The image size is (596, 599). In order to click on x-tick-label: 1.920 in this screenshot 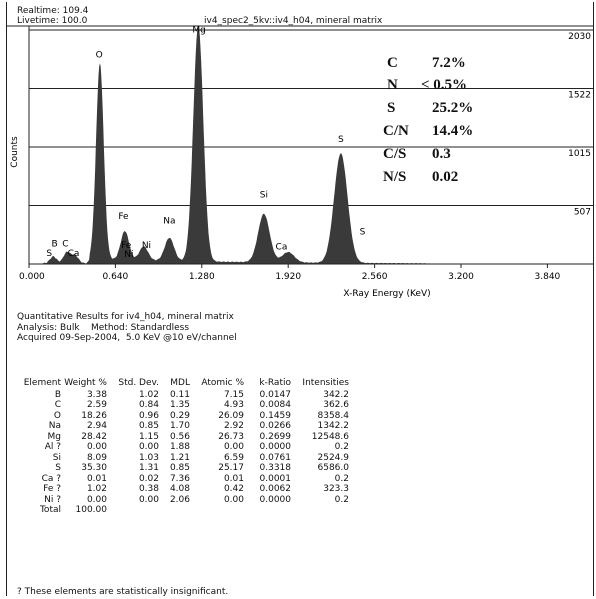, I will do `click(288, 277)`.